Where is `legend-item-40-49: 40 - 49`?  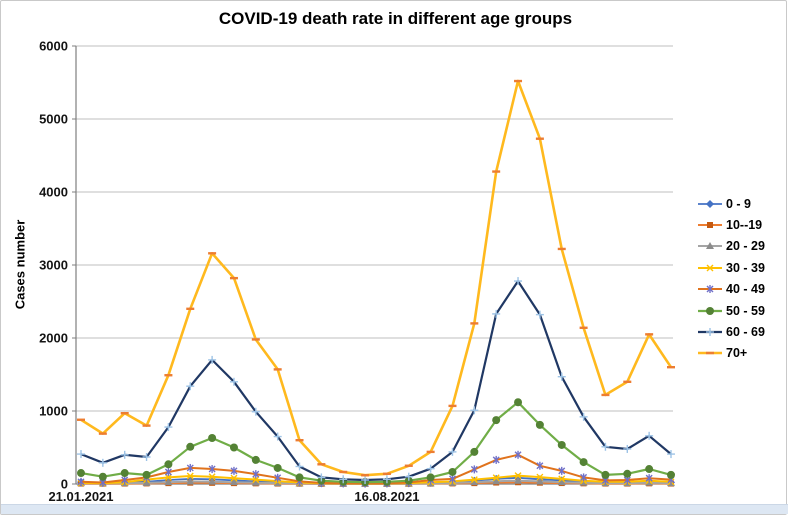 legend-item-40-49: 40 - 49 is located at coordinates (731, 289).